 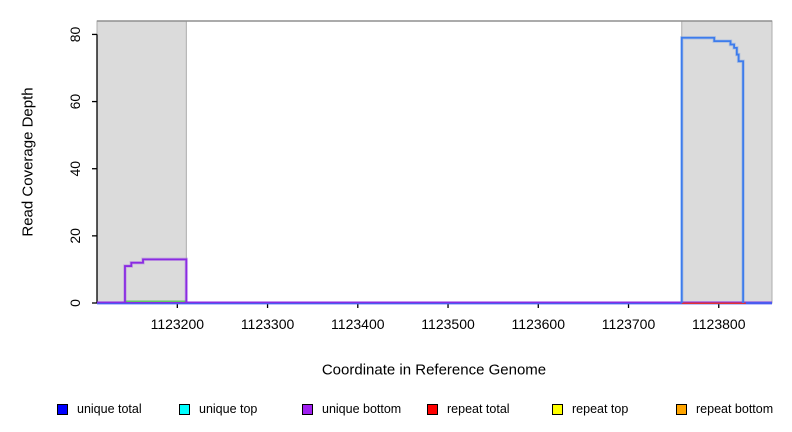 I want to click on x-tick-label: 1123500, so click(x=448, y=324).